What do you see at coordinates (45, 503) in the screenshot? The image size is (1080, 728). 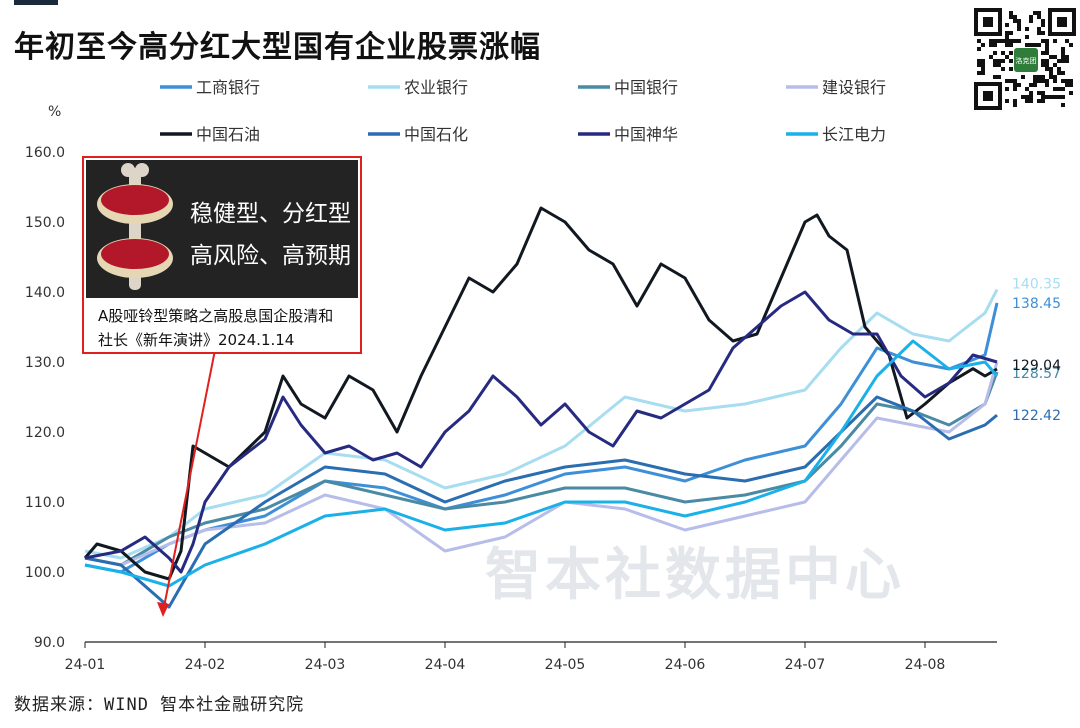 I see `y-tick-label: 110.0` at bounding box center [45, 503].